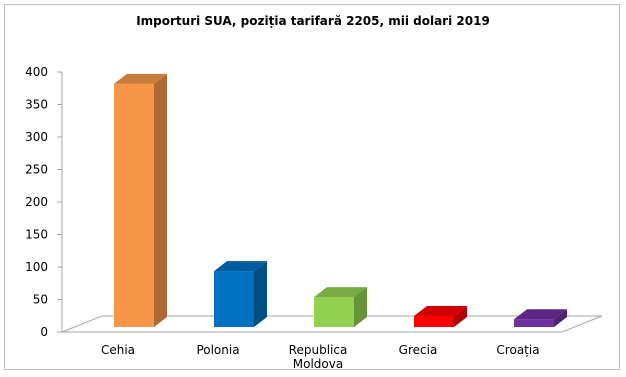  What do you see at coordinates (36, 137) in the screenshot?
I see `y-tick-label: 300` at bounding box center [36, 137].